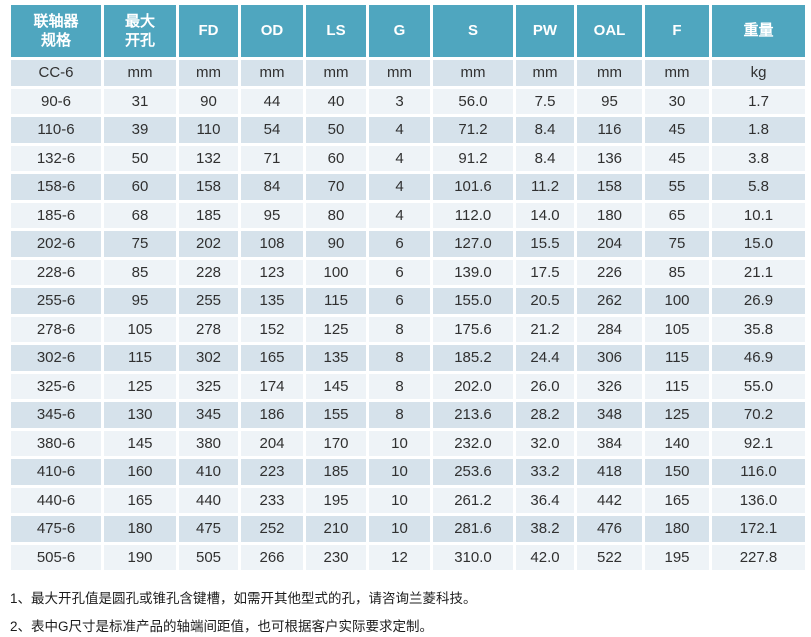  What do you see at coordinates (56, 386) in the screenshot?
I see `table-cell: 325-6` at bounding box center [56, 386].